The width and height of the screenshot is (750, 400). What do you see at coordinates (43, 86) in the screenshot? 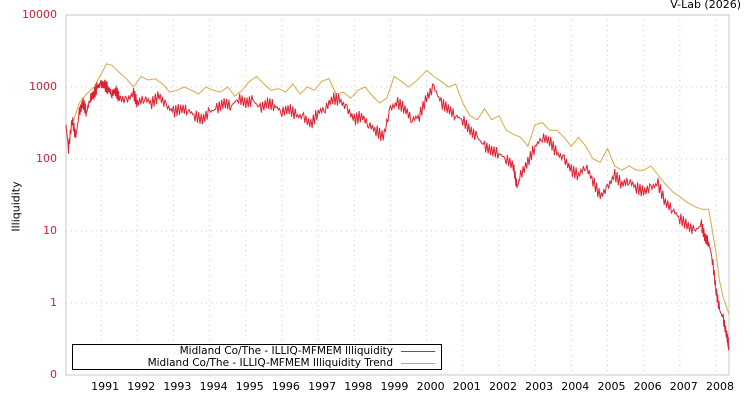
I see `y-tick-1000: 1000` at bounding box center [43, 86].